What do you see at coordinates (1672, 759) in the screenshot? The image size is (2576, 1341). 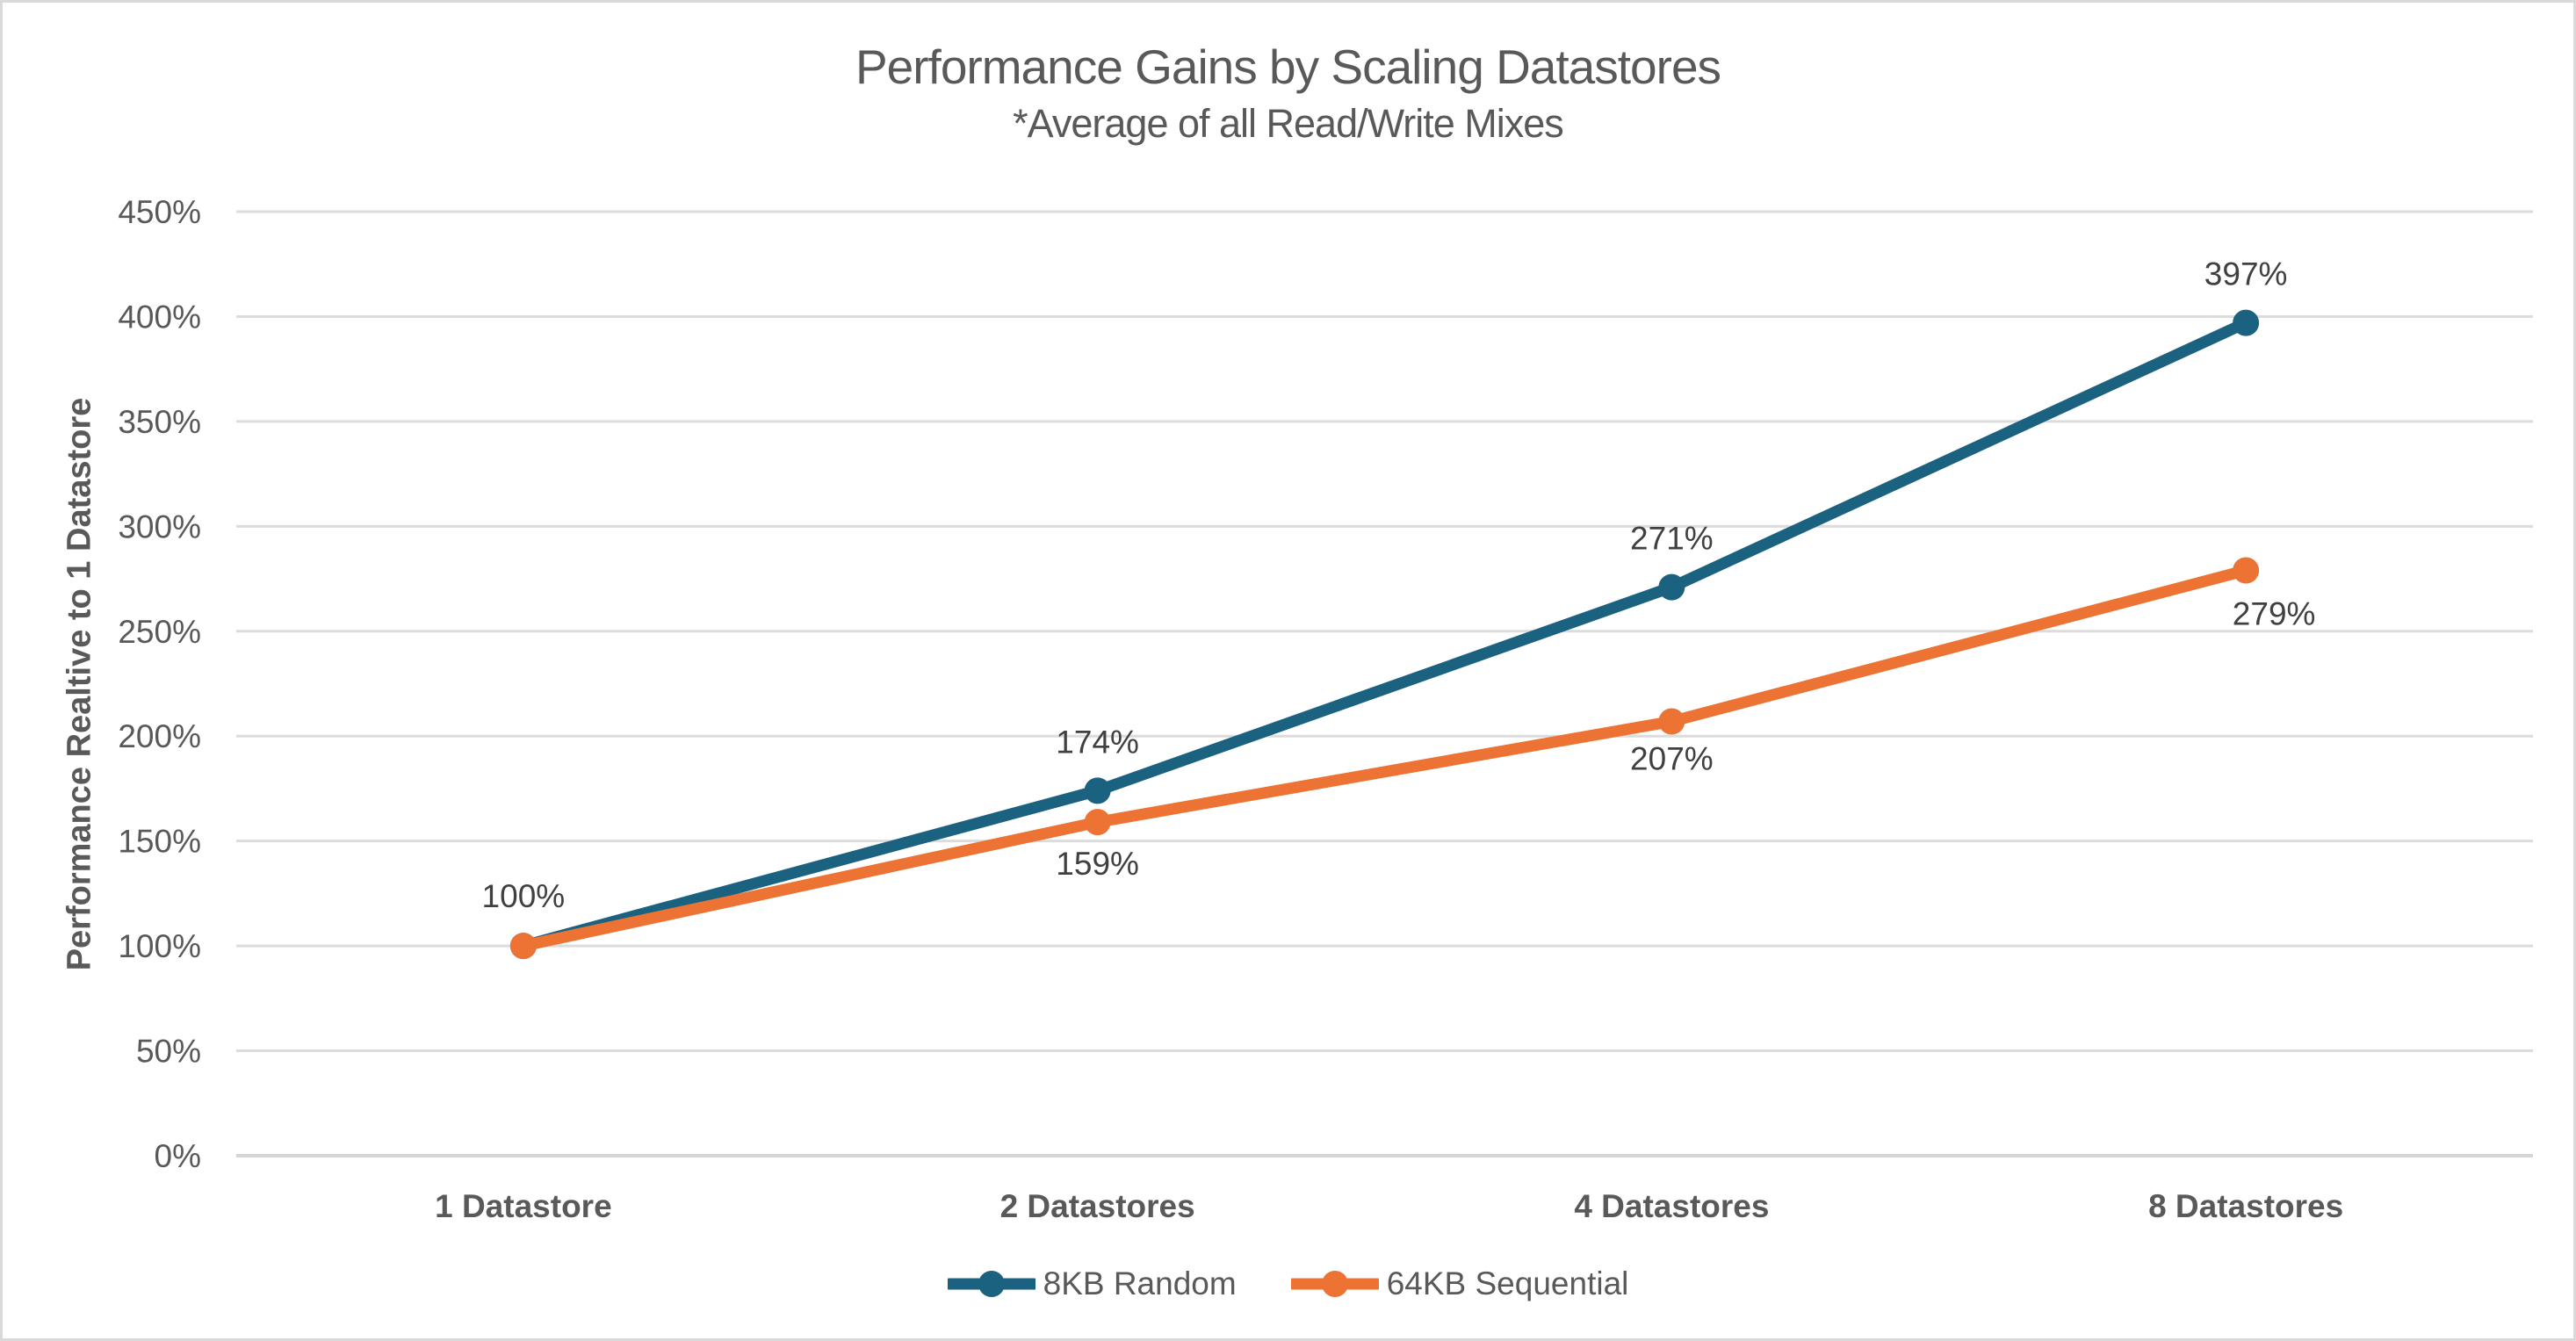 I see `data-label-64kb-sequential-3: 207%` at bounding box center [1672, 759].